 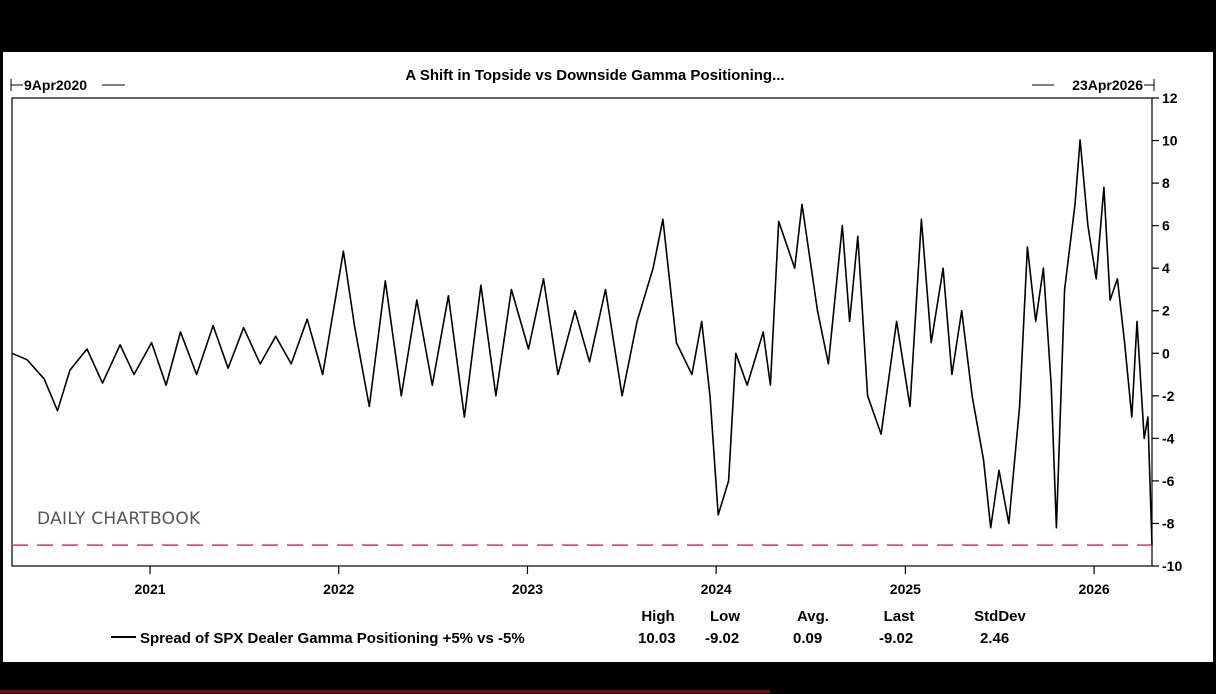 What do you see at coordinates (807, 638) in the screenshot?
I see `stat-value: 0.09` at bounding box center [807, 638].